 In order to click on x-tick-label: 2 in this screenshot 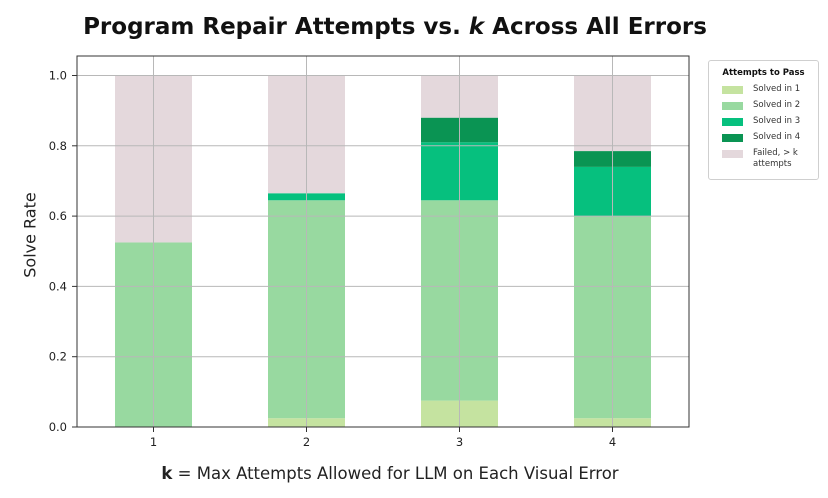, I will do `click(306, 442)`.